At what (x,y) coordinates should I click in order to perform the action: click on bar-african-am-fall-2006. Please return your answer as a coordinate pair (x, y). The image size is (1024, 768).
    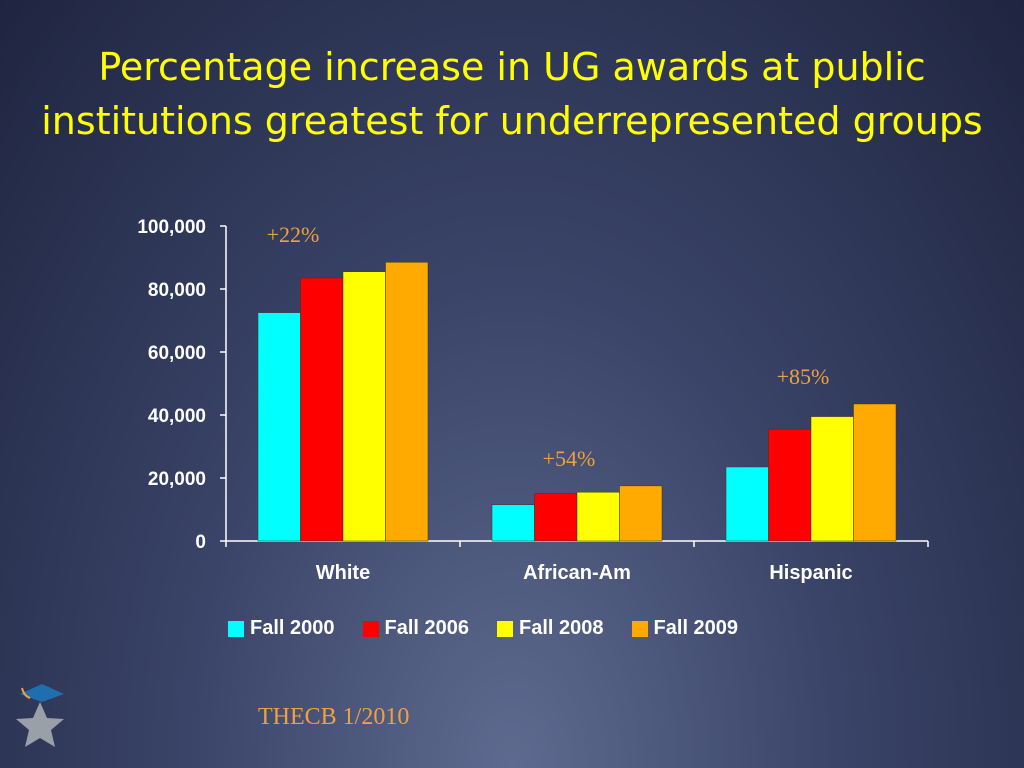
    Looking at the image, I should click on (556, 517).